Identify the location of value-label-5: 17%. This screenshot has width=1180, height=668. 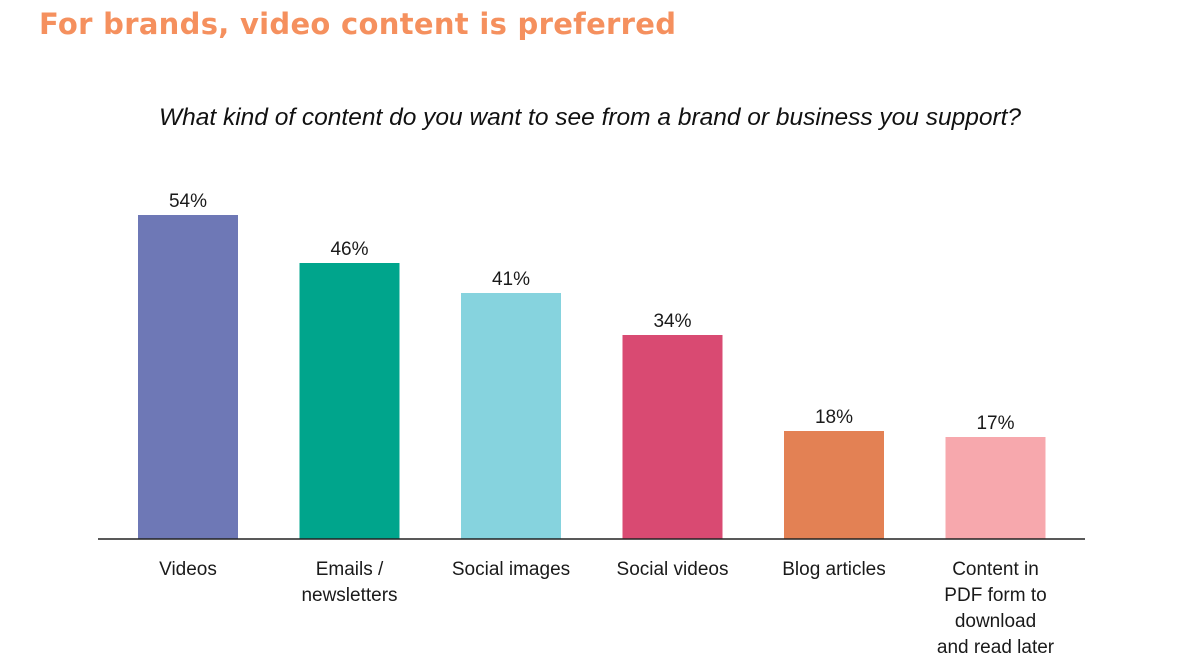
(995, 423).